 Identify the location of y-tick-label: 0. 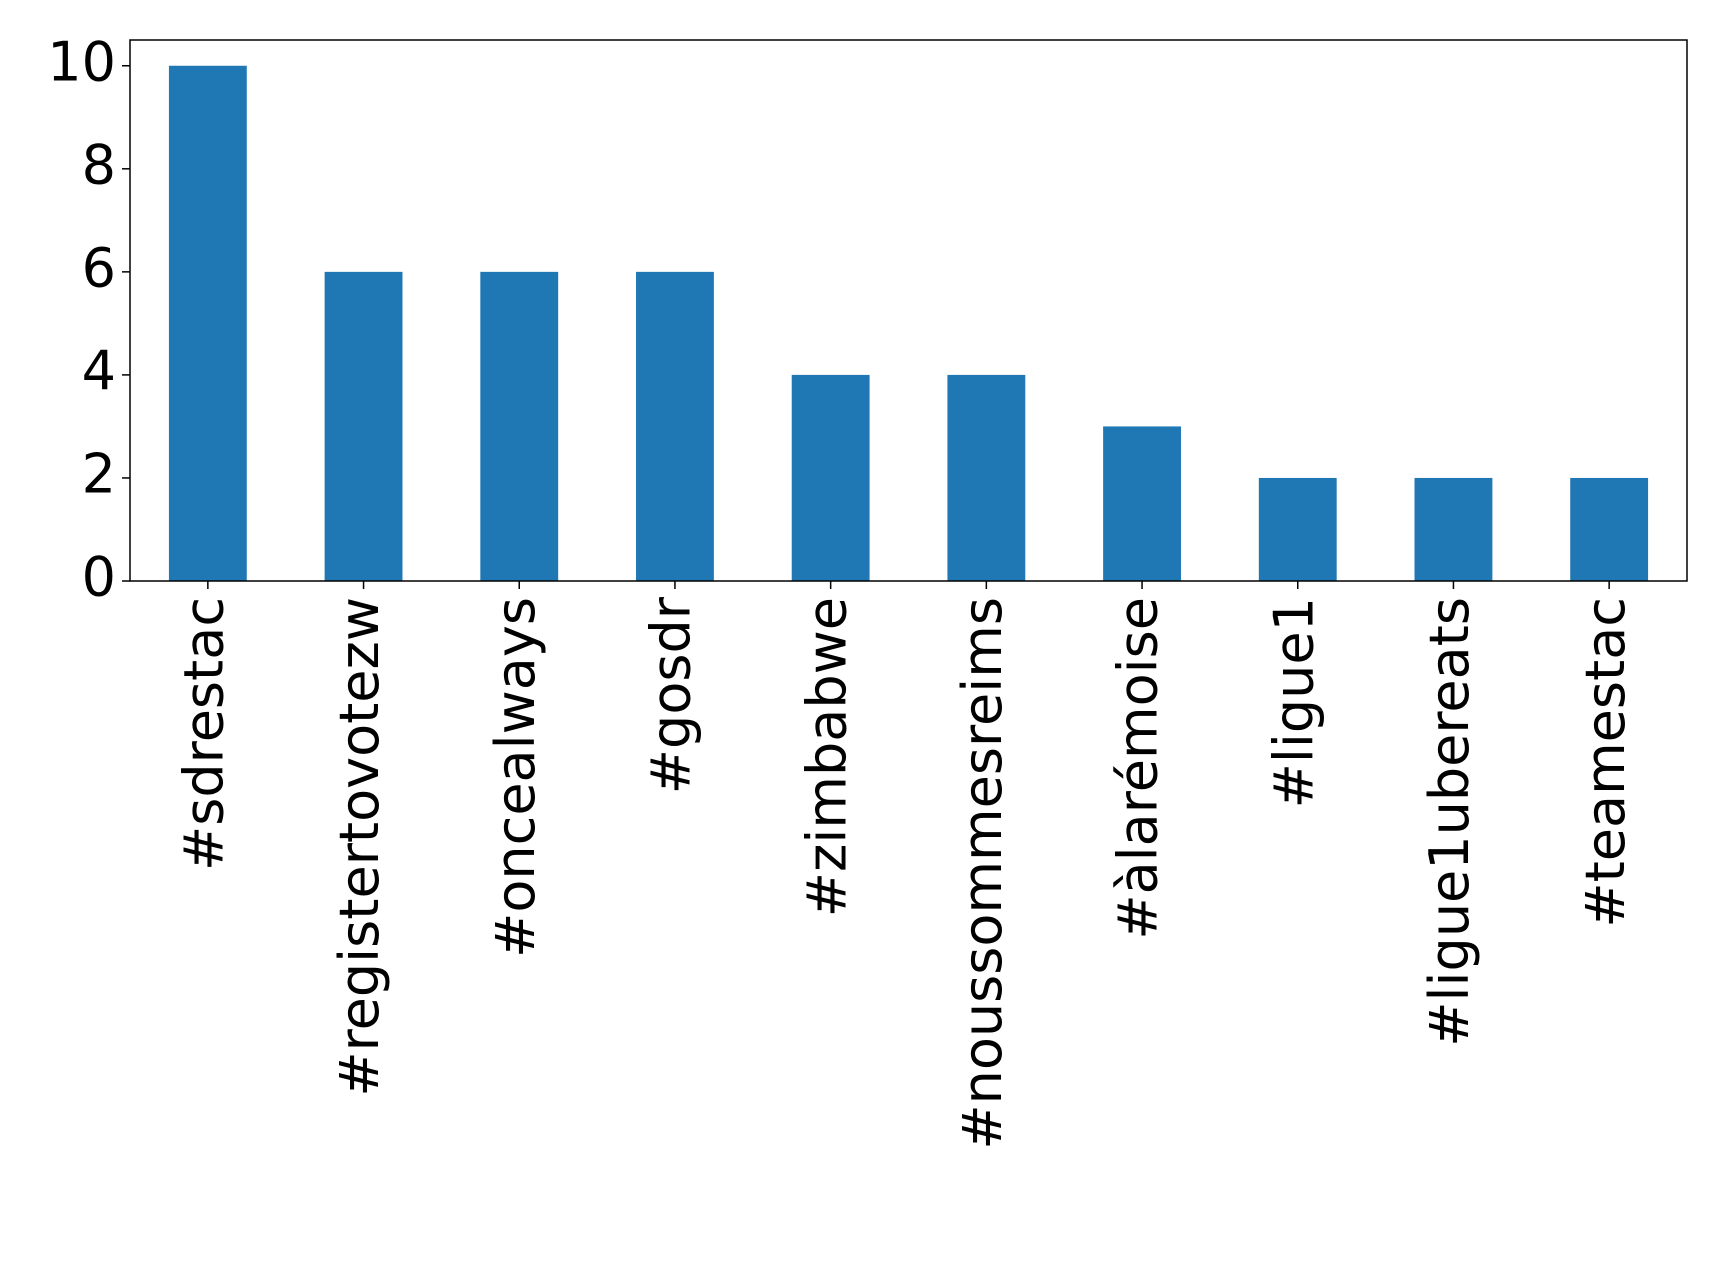
(99, 577).